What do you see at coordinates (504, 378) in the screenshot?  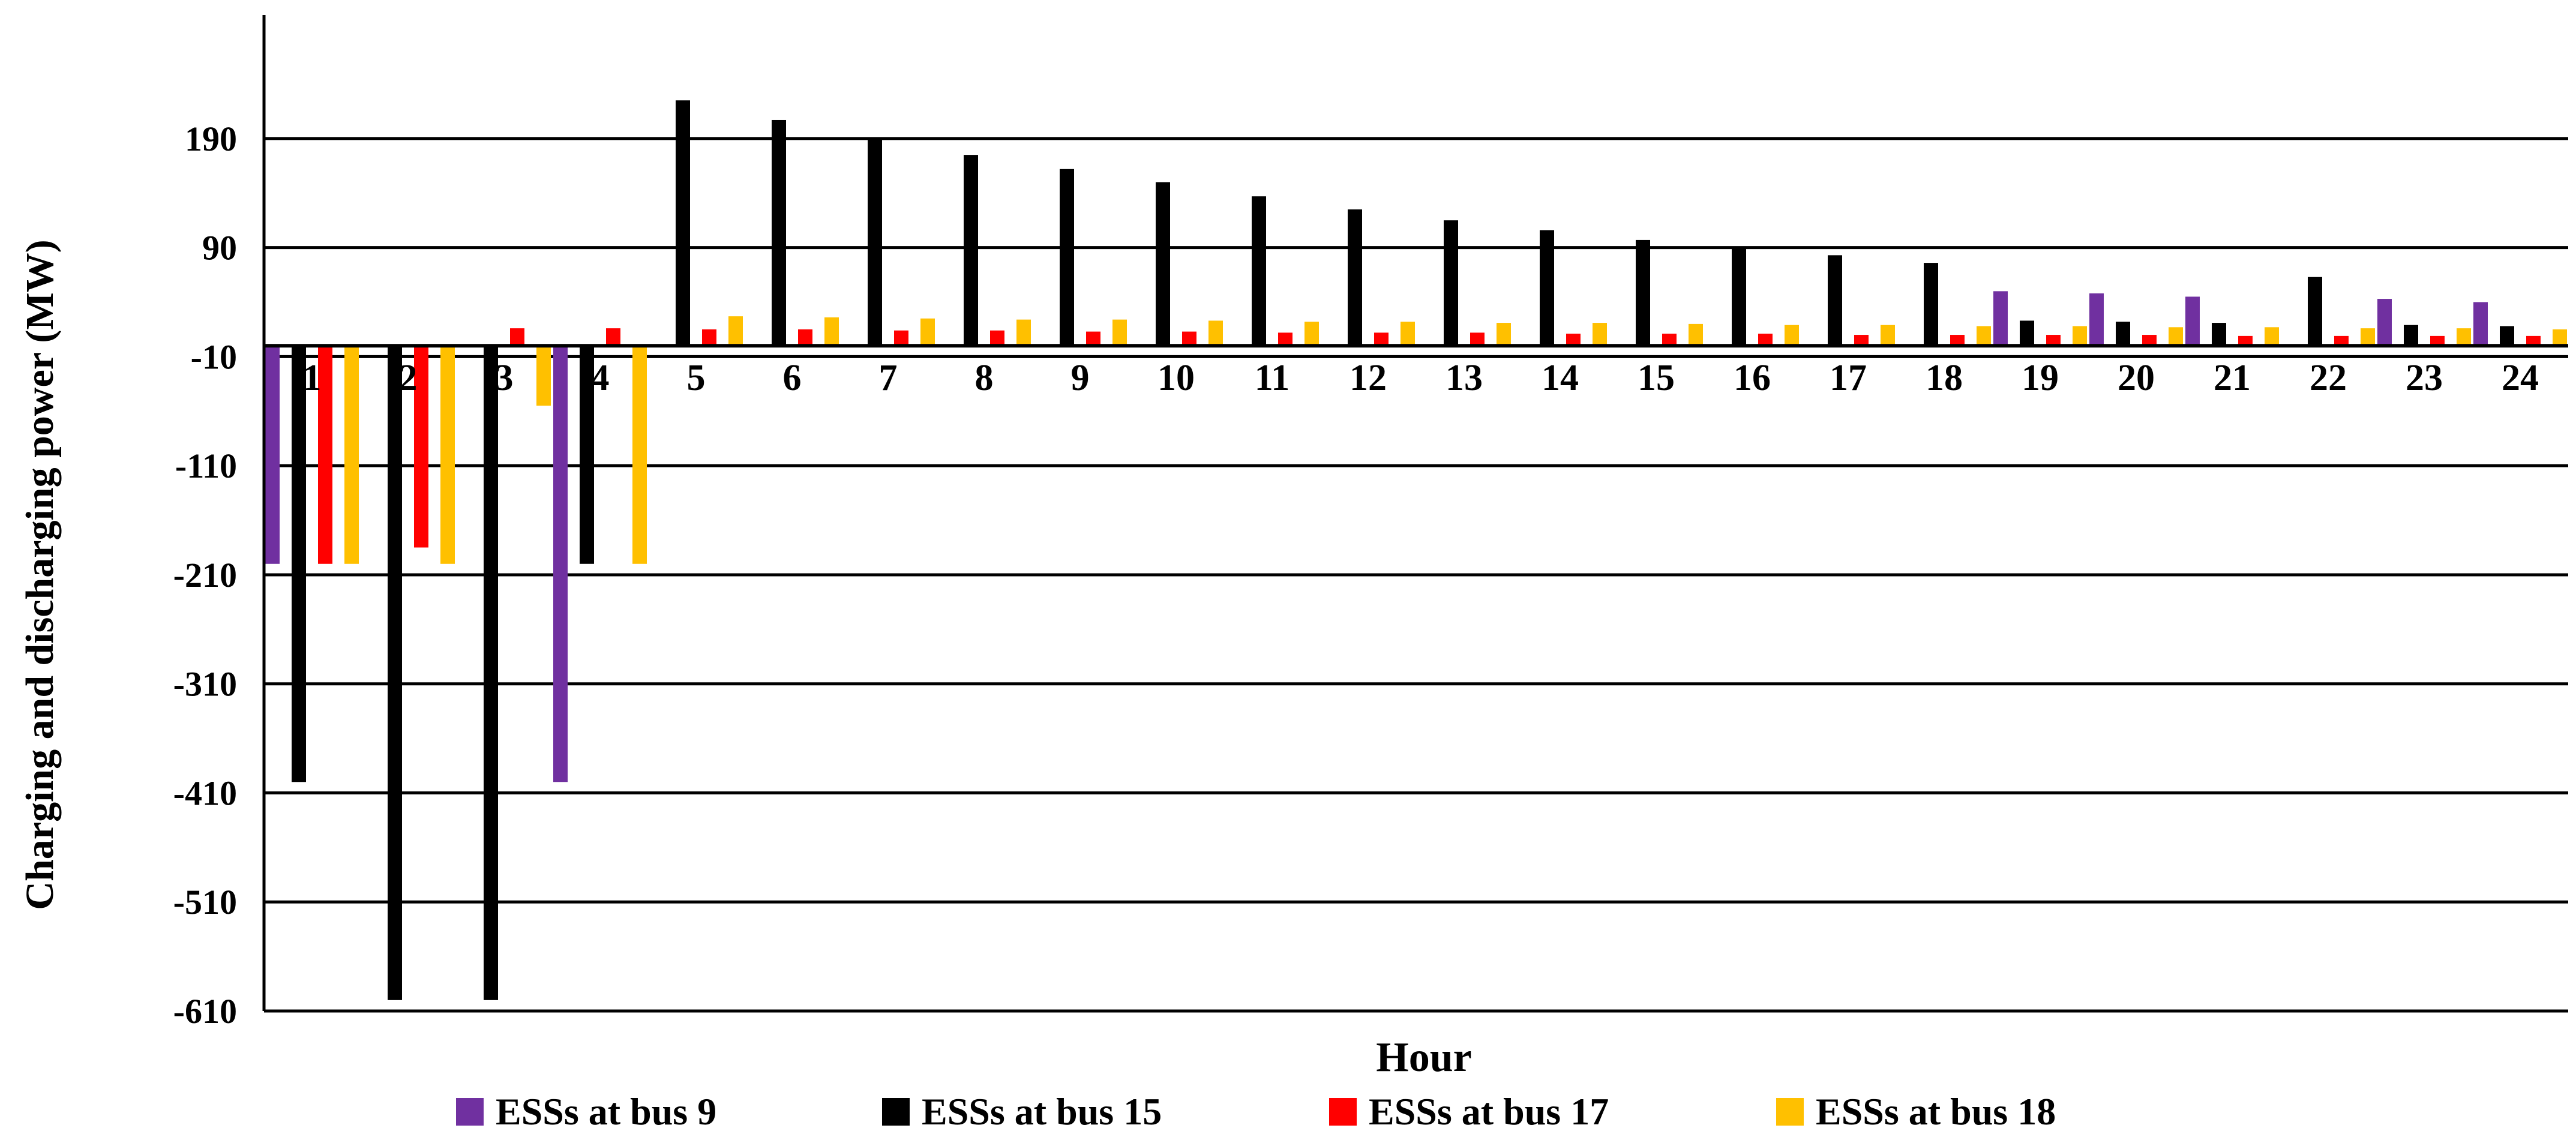 I see `x-tick-label: 3` at bounding box center [504, 378].